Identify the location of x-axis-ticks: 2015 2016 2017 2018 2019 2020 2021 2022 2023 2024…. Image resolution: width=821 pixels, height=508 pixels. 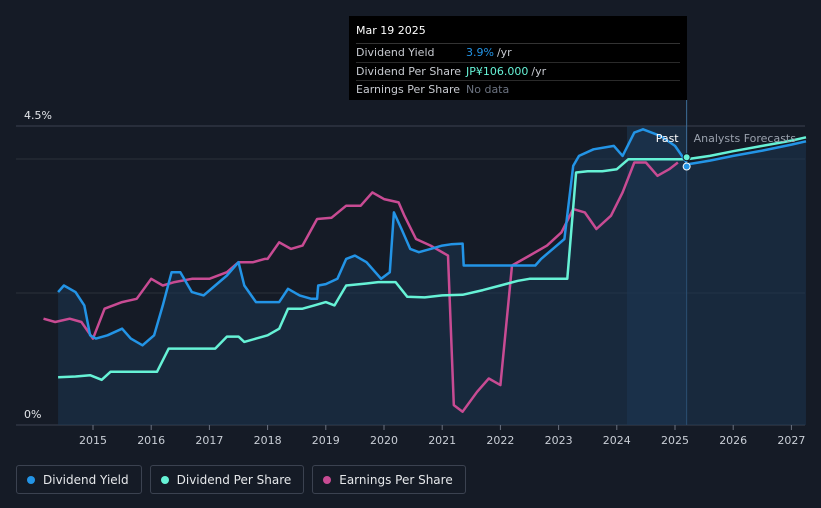
(442, 436).